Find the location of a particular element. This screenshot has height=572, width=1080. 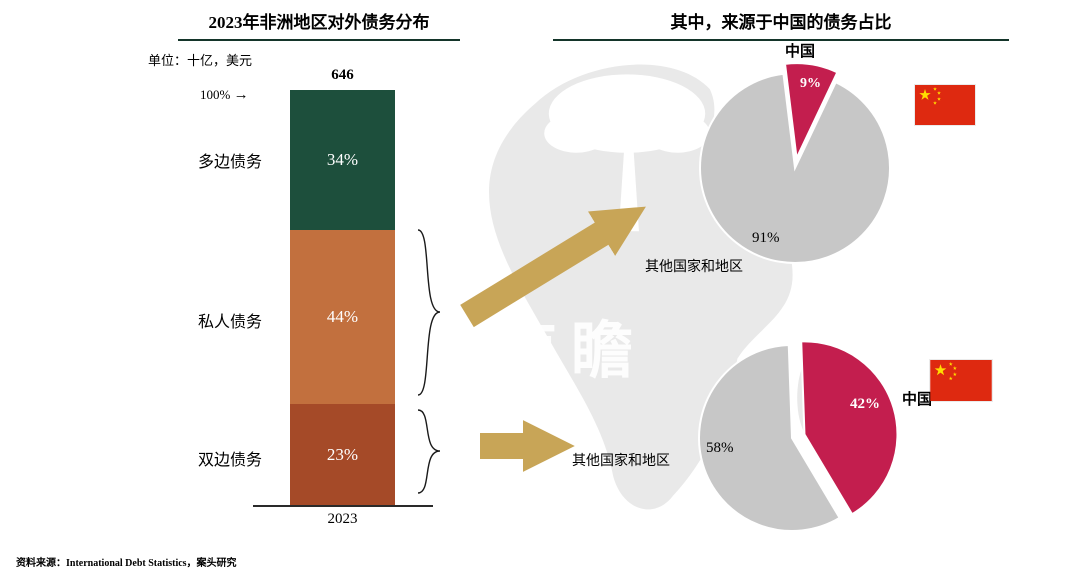

bar-segment-value: 34% is located at coordinates (342, 159).